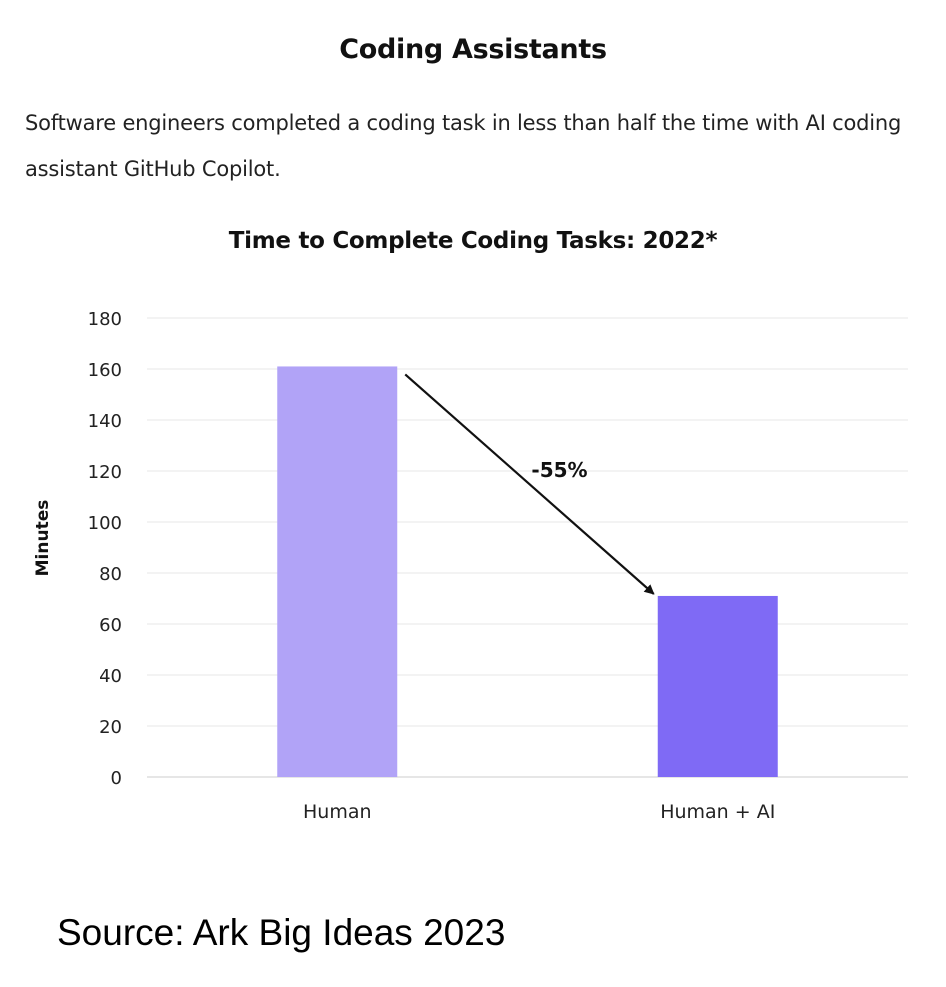 The height and width of the screenshot is (987, 946). What do you see at coordinates (110, 625) in the screenshot?
I see `y-tick-label: 60` at bounding box center [110, 625].